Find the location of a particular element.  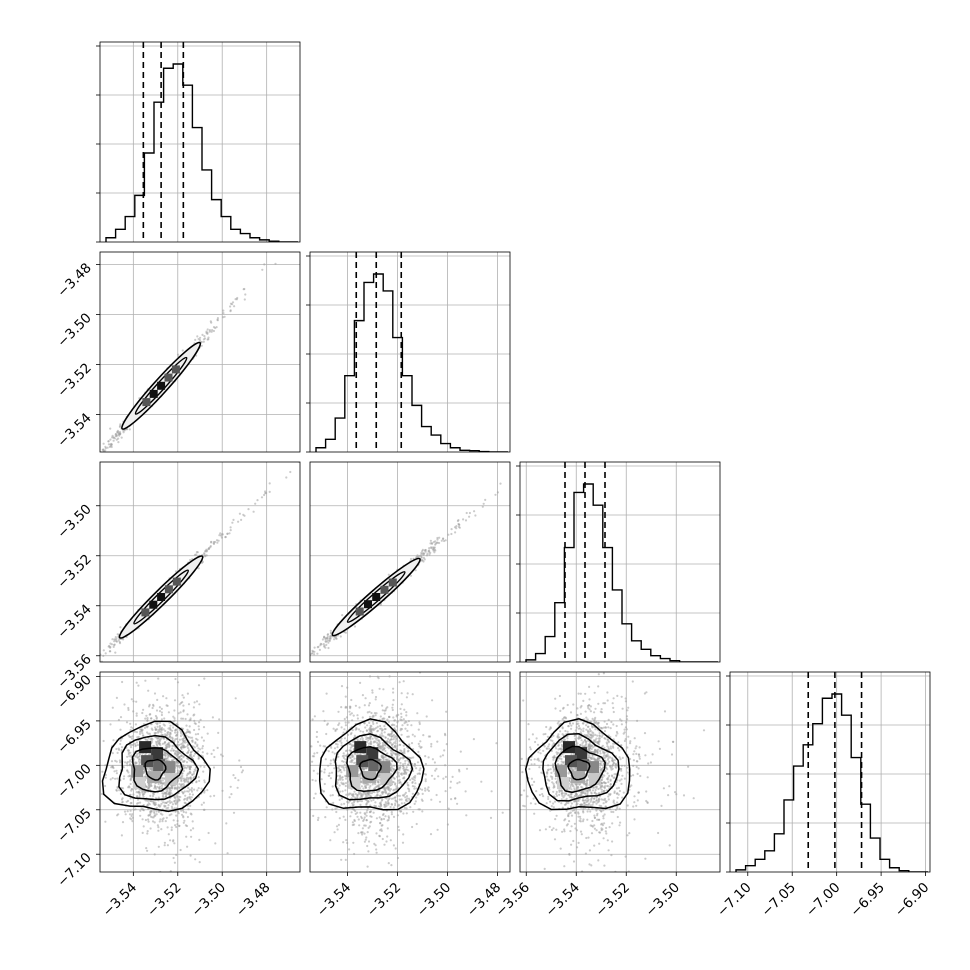

panel-frame is located at coordinates (410, 352).